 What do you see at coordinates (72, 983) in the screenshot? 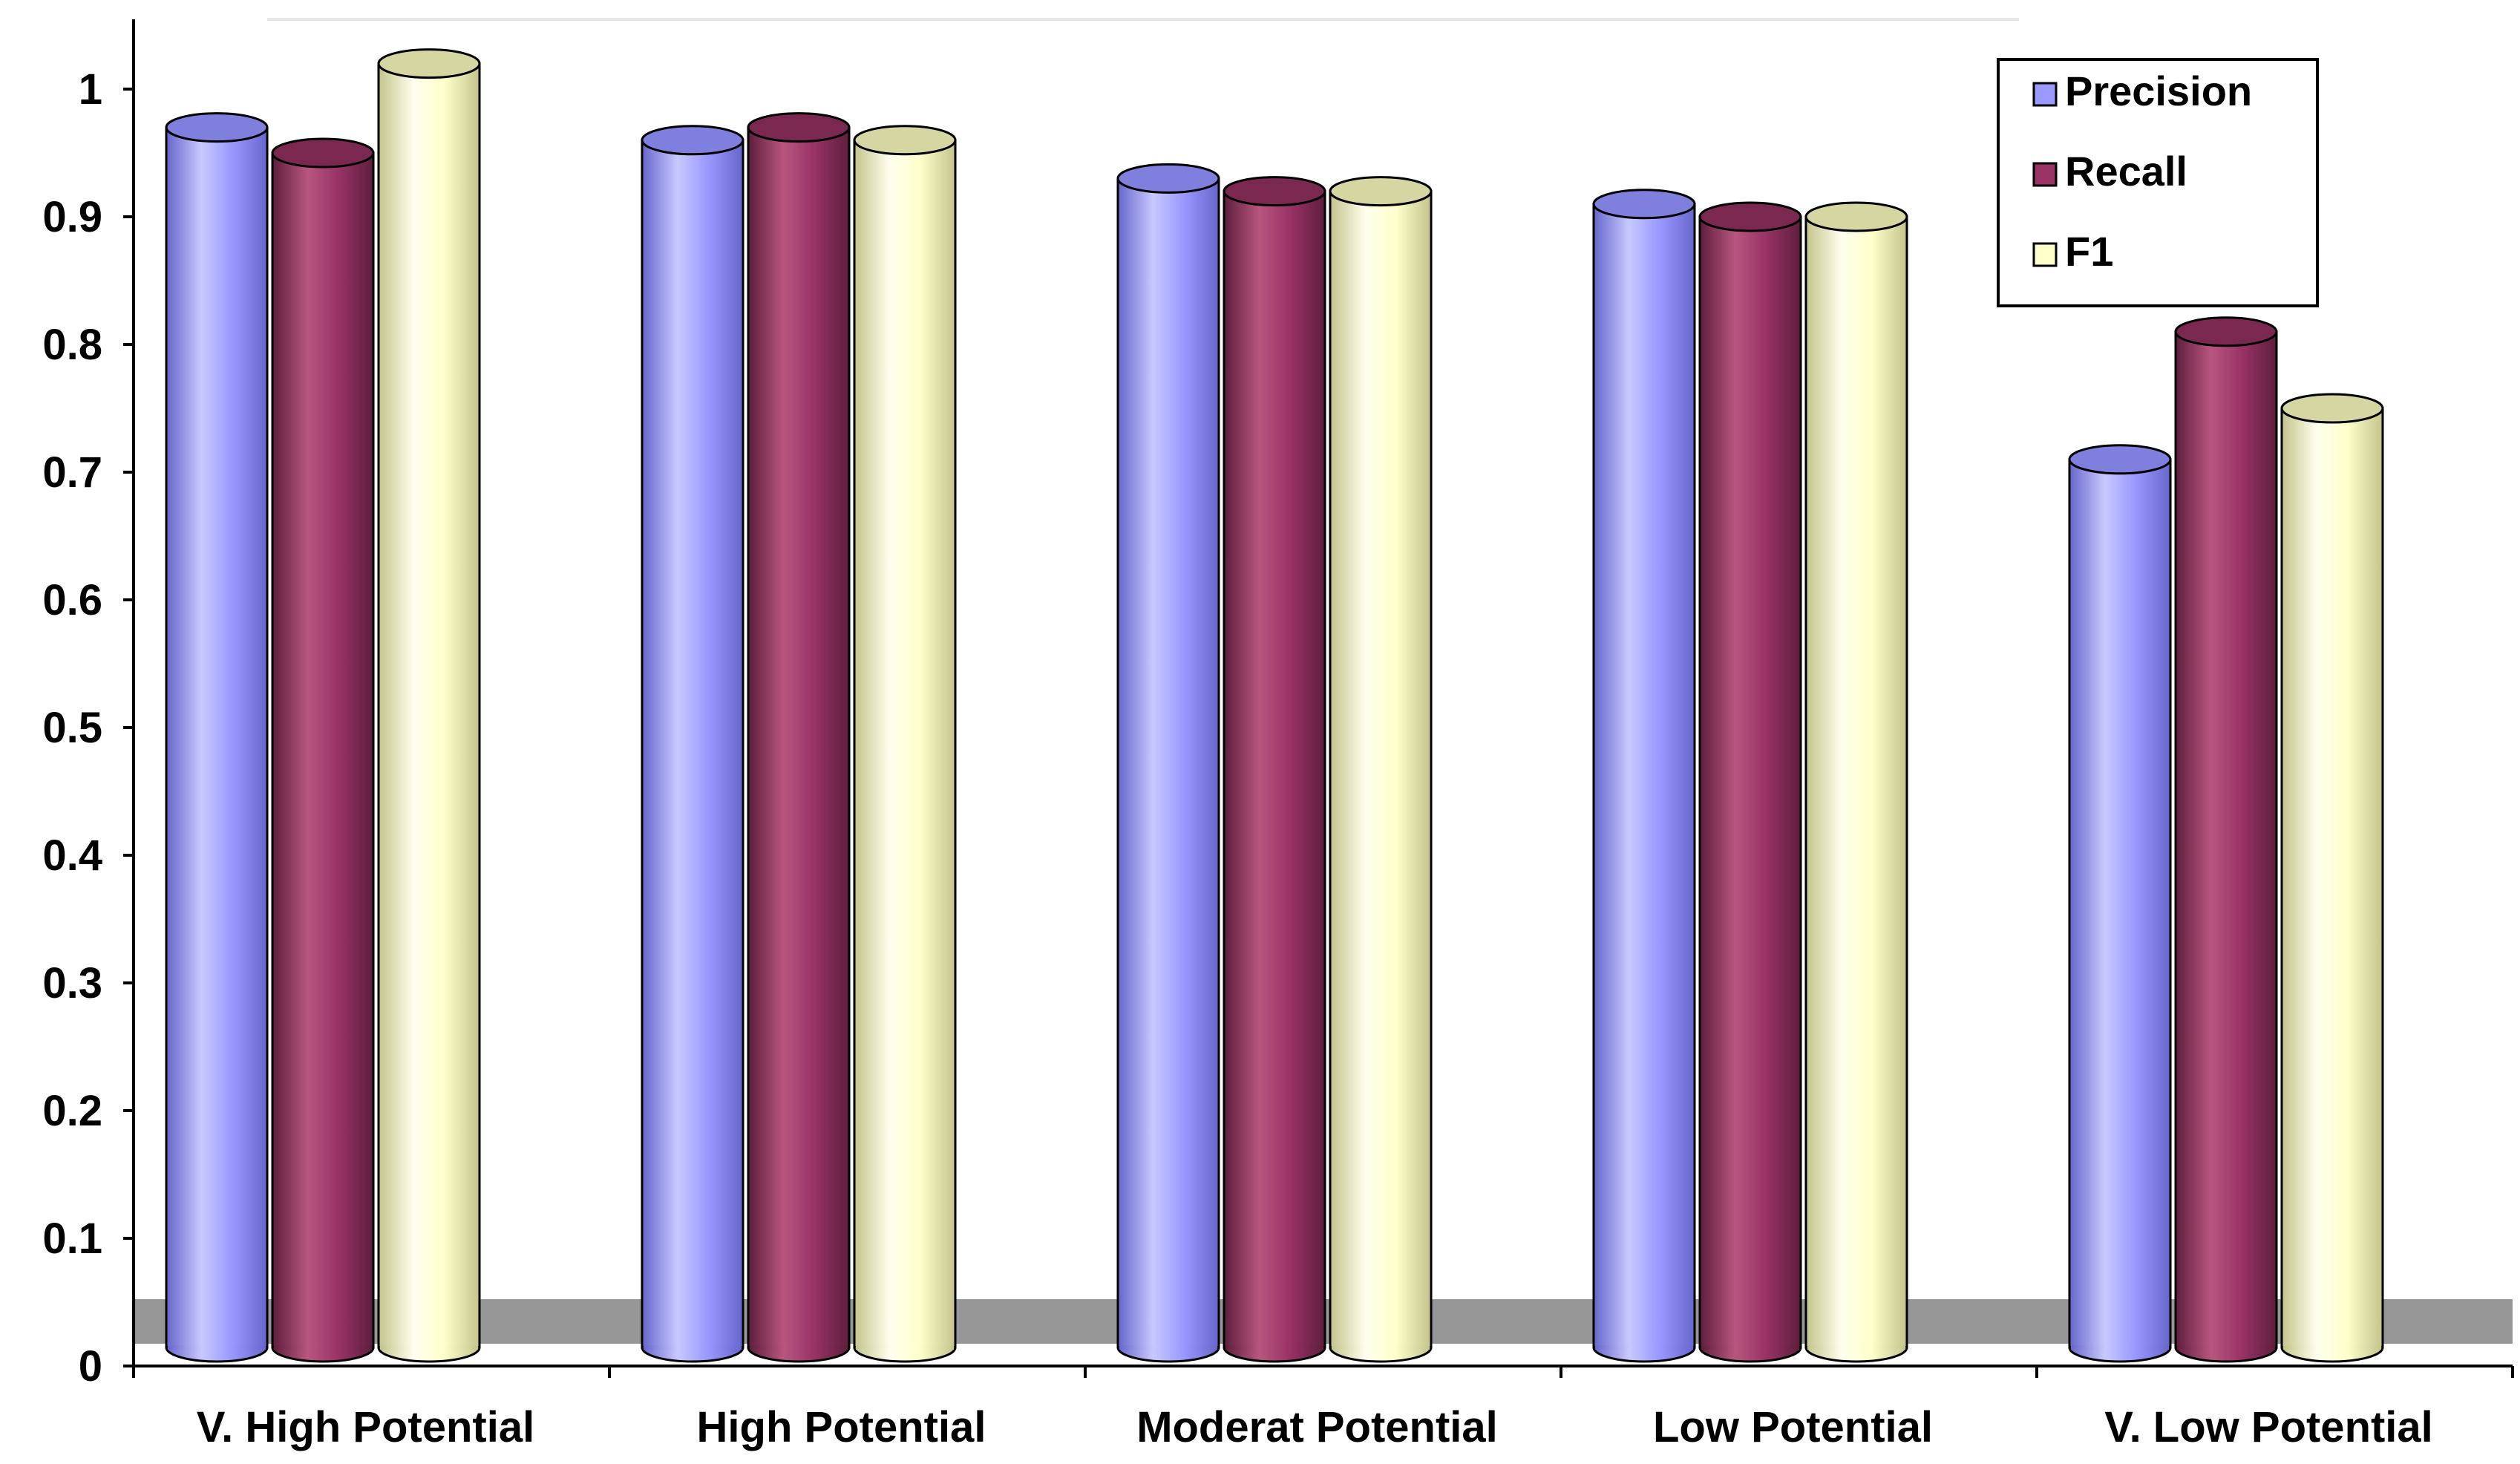
I see `y-tick-label: 0.3` at bounding box center [72, 983].